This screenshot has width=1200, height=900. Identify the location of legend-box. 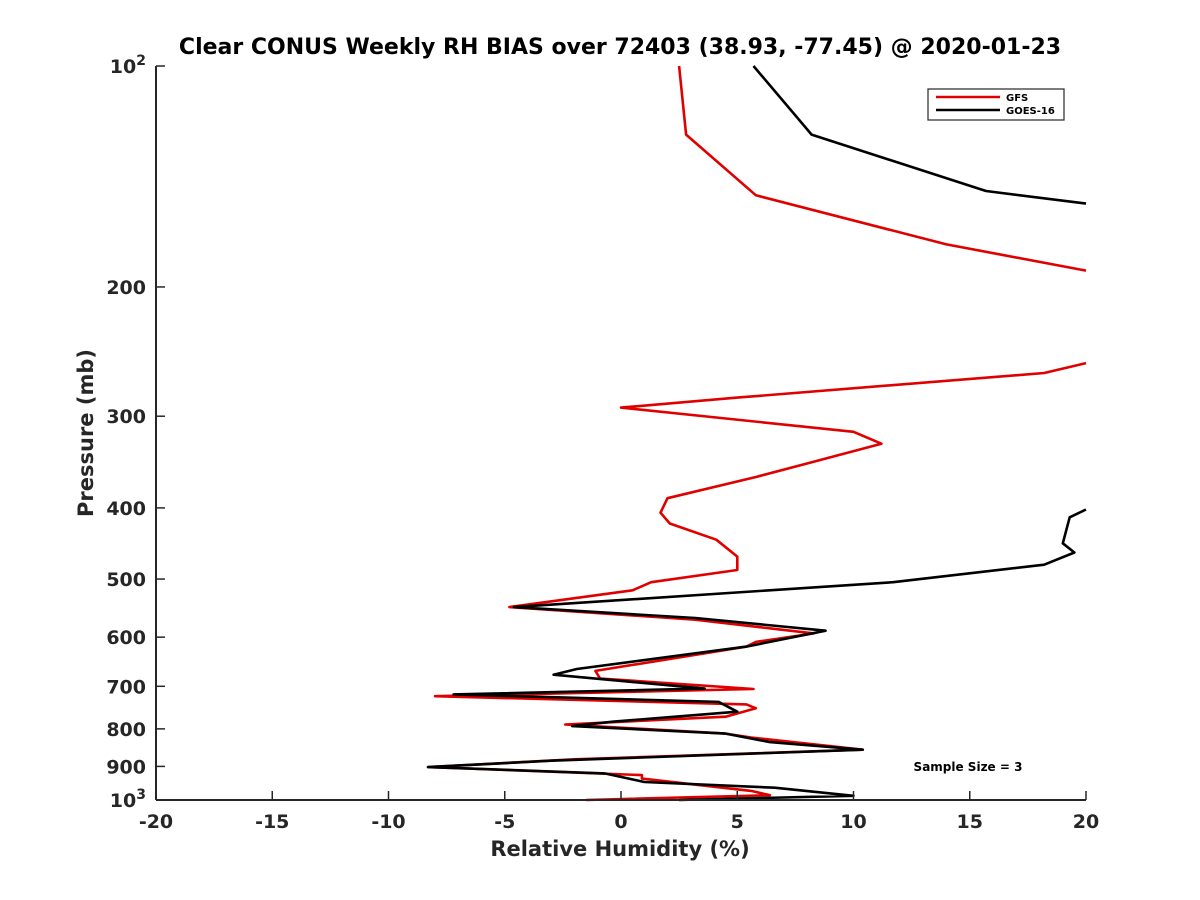
(996, 104).